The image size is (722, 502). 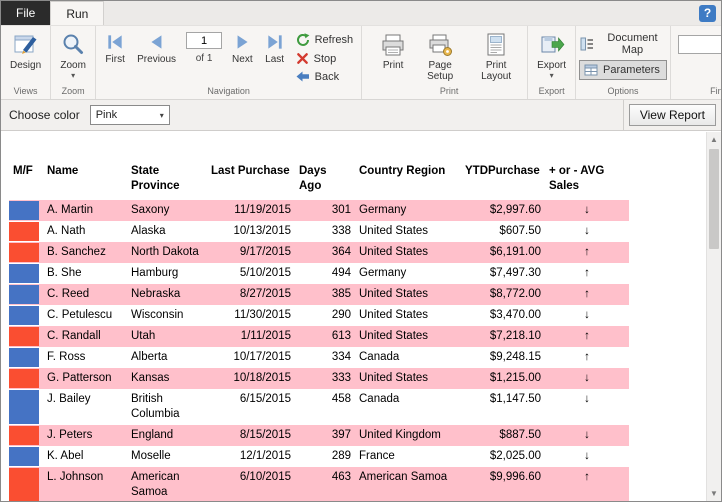 I want to click on cell-name: L. Johnson, so click(x=75, y=477).